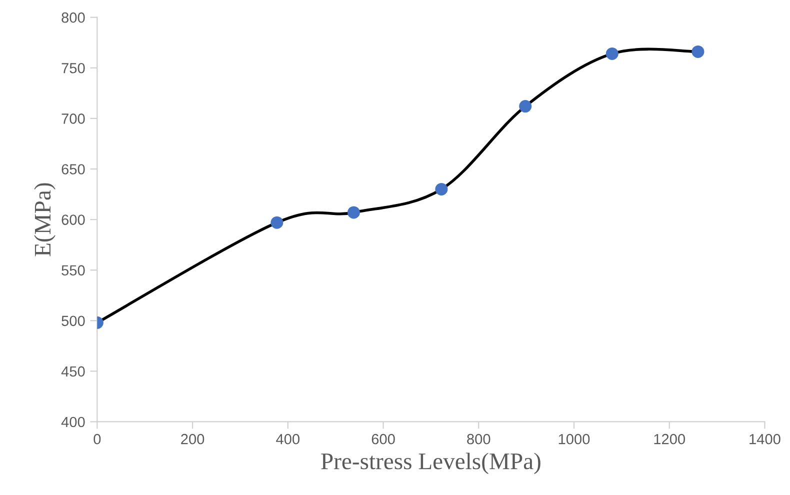 The width and height of the screenshot is (790, 495). Describe the element at coordinates (73, 270) in the screenshot. I see `y-tick-label: 550` at that location.